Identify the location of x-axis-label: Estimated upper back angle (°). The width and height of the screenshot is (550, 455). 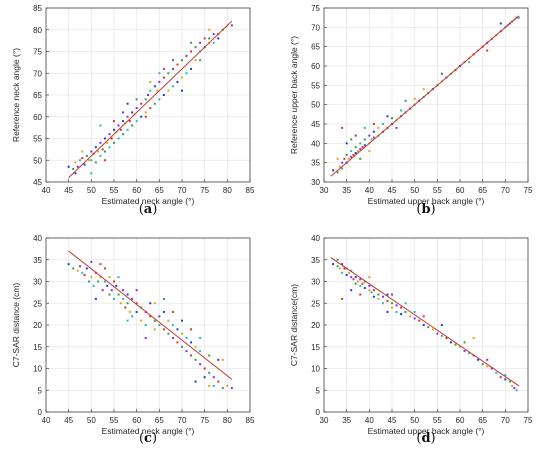
(426, 431).